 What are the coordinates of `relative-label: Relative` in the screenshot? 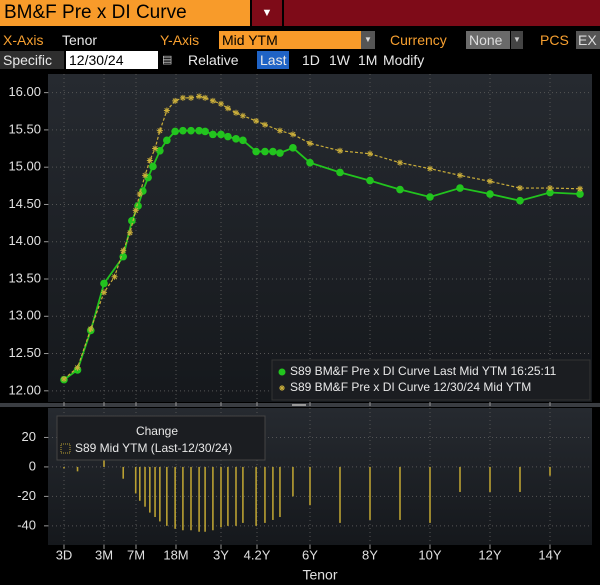 It's located at (213, 60).